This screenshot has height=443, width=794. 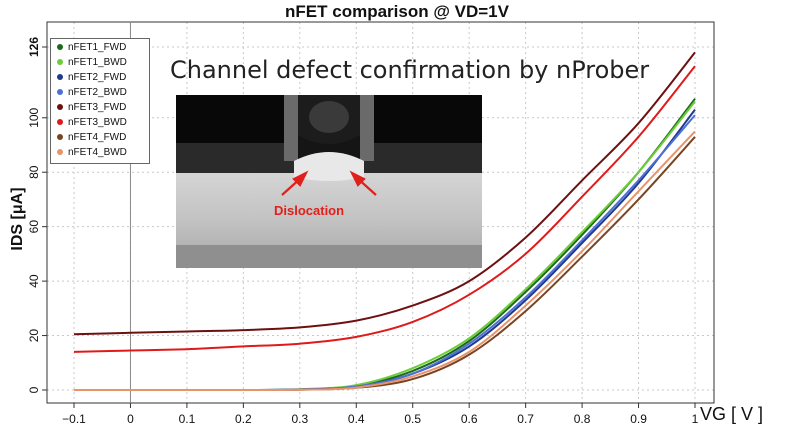 What do you see at coordinates (34, 227) in the screenshot?
I see `y-tick-label: 60` at bounding box center [34, 227].